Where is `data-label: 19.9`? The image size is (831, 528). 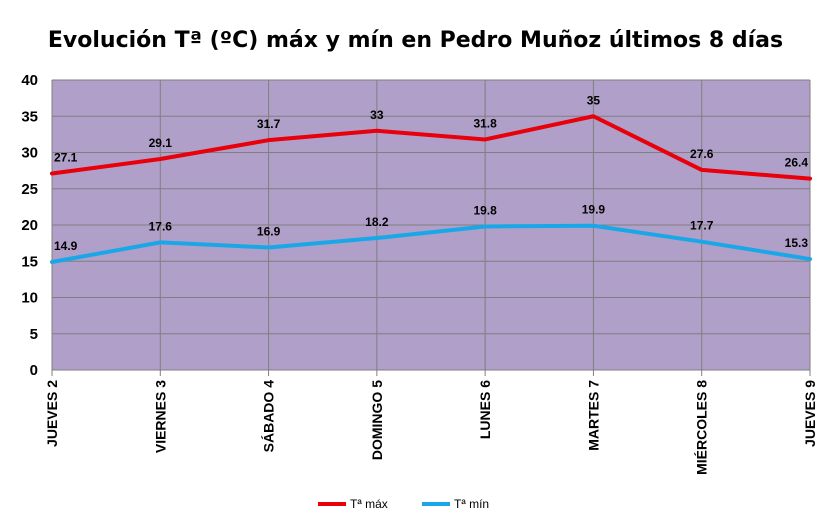 data-label: 19.9 is located at coordinates (594, 210).